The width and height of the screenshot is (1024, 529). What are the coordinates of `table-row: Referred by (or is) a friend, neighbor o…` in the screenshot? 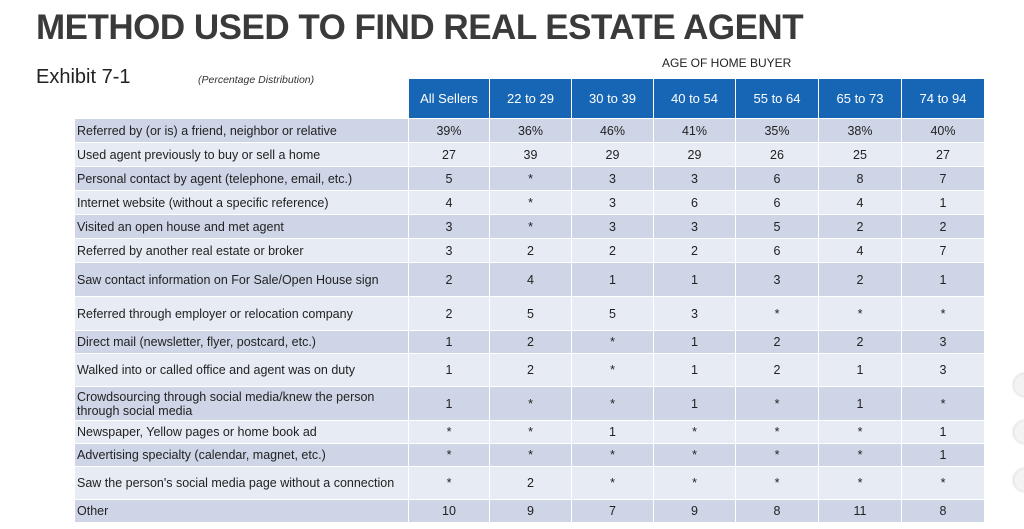 It's located at (529, 130).